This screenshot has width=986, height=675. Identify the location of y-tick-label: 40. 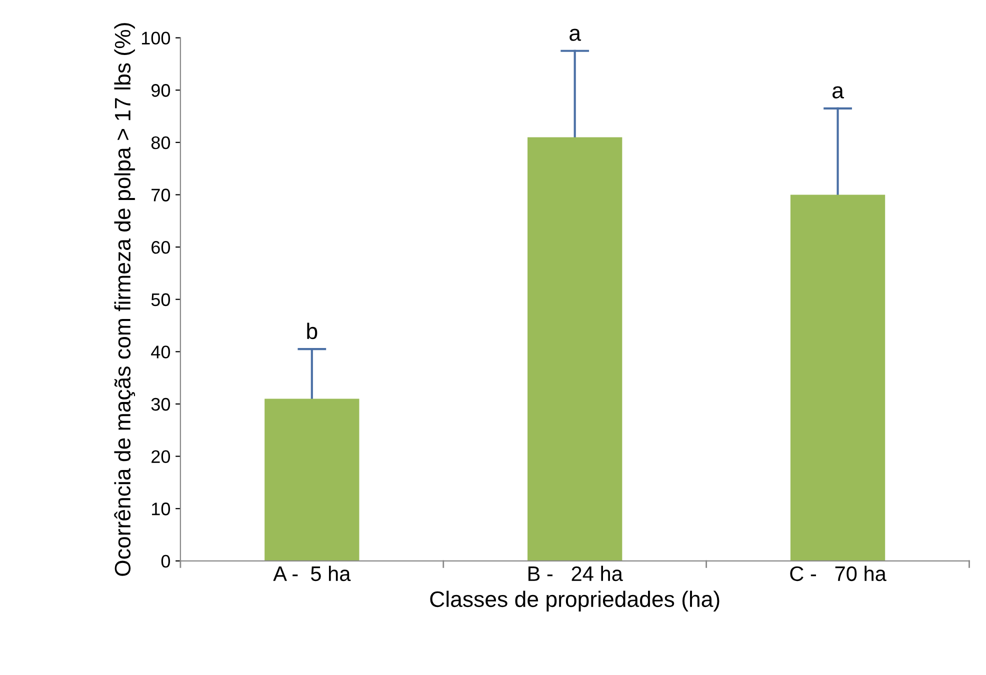
(160, 352).